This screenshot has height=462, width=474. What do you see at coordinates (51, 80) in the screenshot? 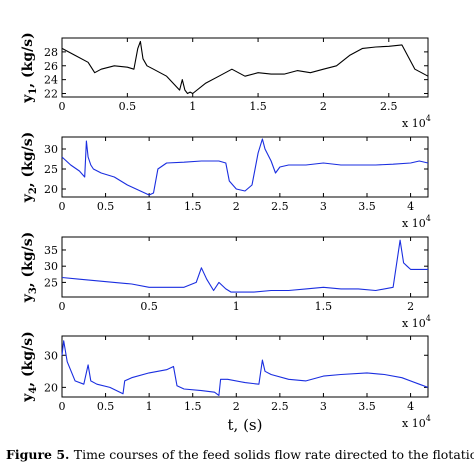
I see `y-tick-label: 24` at bounding box center [51, 80].